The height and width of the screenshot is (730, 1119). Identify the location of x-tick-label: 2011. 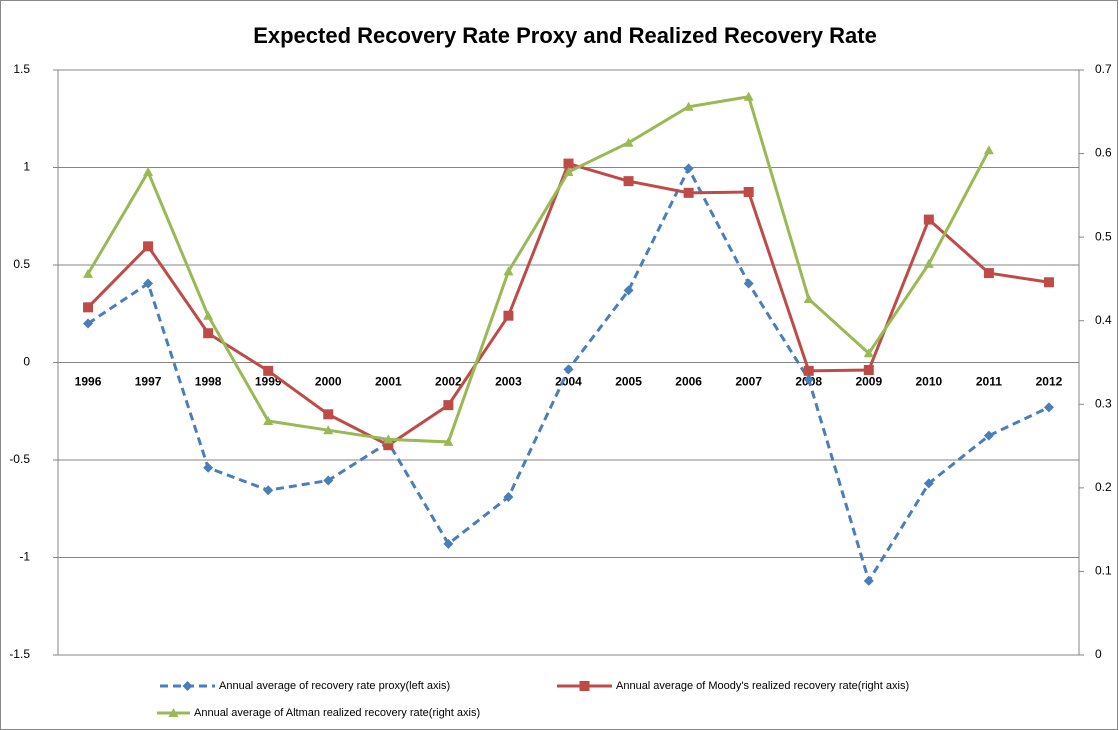
(989, 382).